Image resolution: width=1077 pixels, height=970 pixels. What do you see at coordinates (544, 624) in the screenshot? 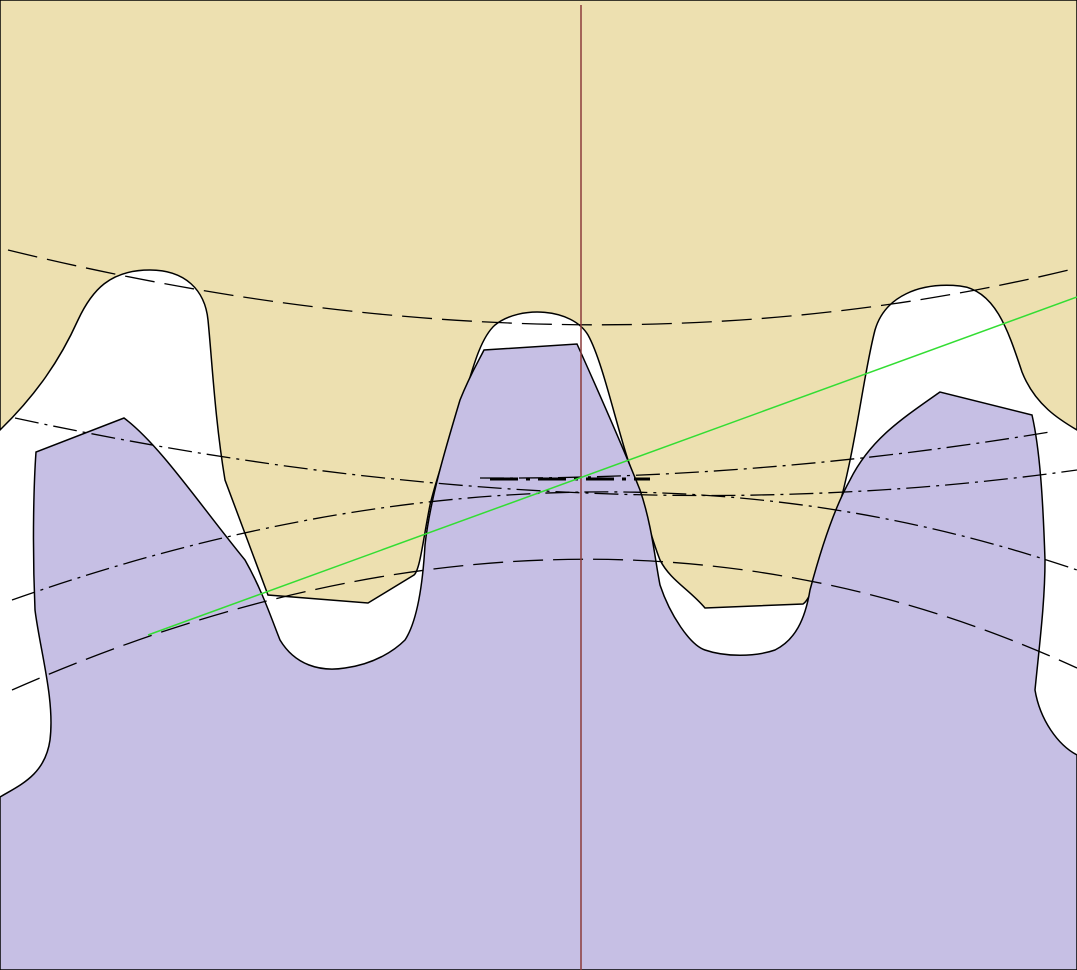
I see `lower-gear-root-circle` at bounding box center [544, 624].